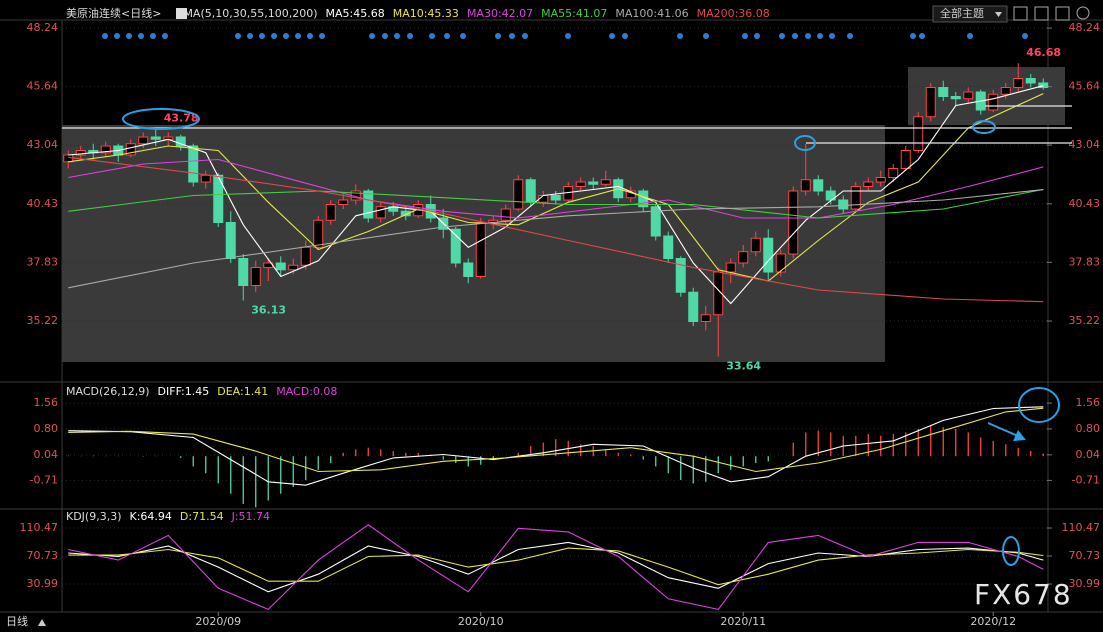 The image size is (1103, 632). Describe the element at coordinates (743, 366) in the screenshot. I see `extreme-label: 33.64` at that location.